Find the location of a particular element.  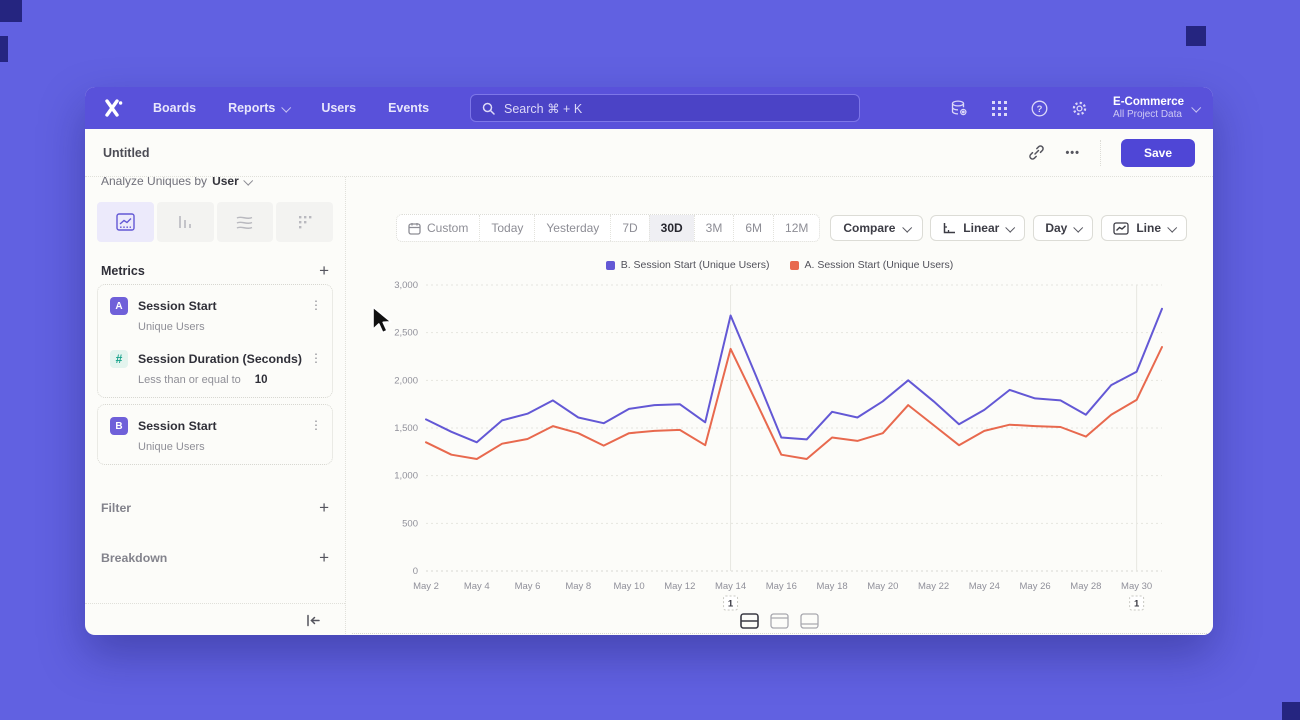

apps-grid-icon is located at coordinates (999, 108).